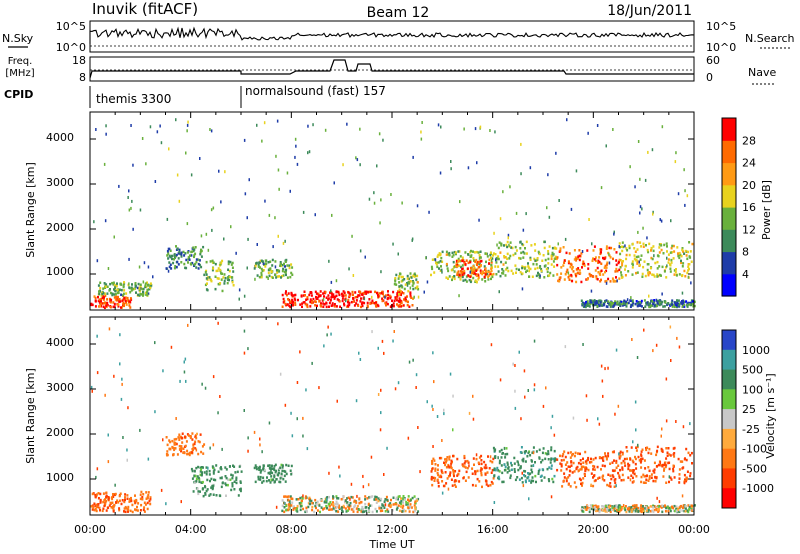  Describe the element at coordinates (60, 342) in the screenshot. I see `velocity-y-tick: 4000` at that location.